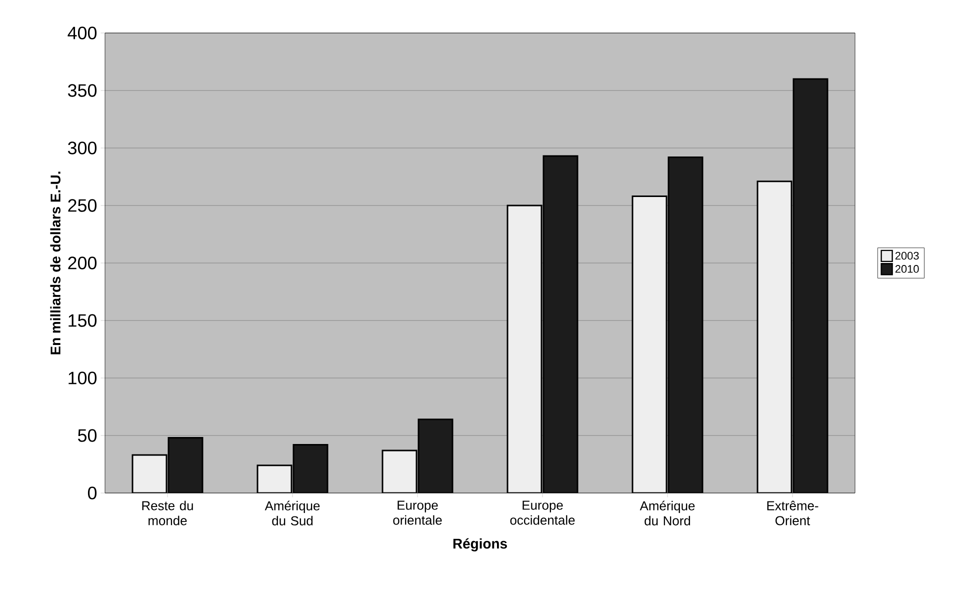  Describe the element at coordinates (417, 512) in the screenshot. I see `x-tick-label: Europe orientale` at that location.